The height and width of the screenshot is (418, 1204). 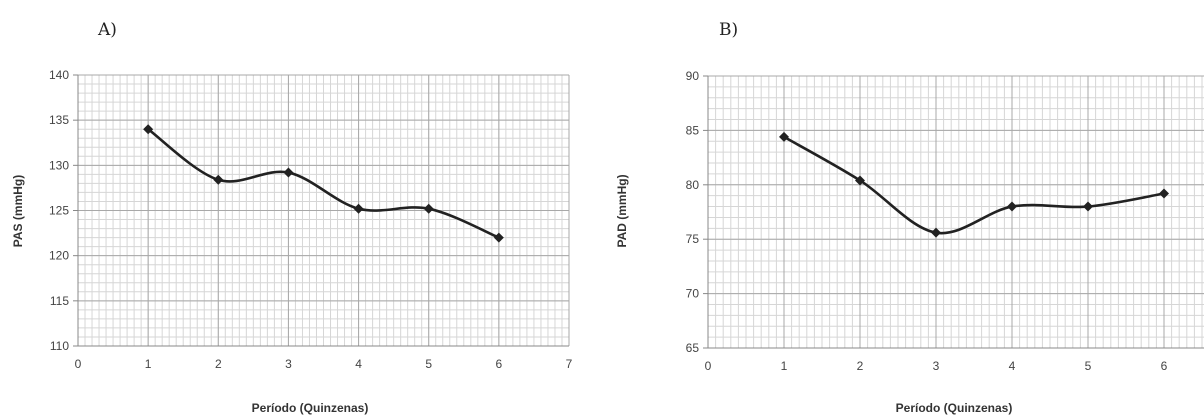 What do you see at coordinates (622, 210) in the screenshot?
I see `y-axis-title: PAD (mmHg)` at bounding box center [622, 210].